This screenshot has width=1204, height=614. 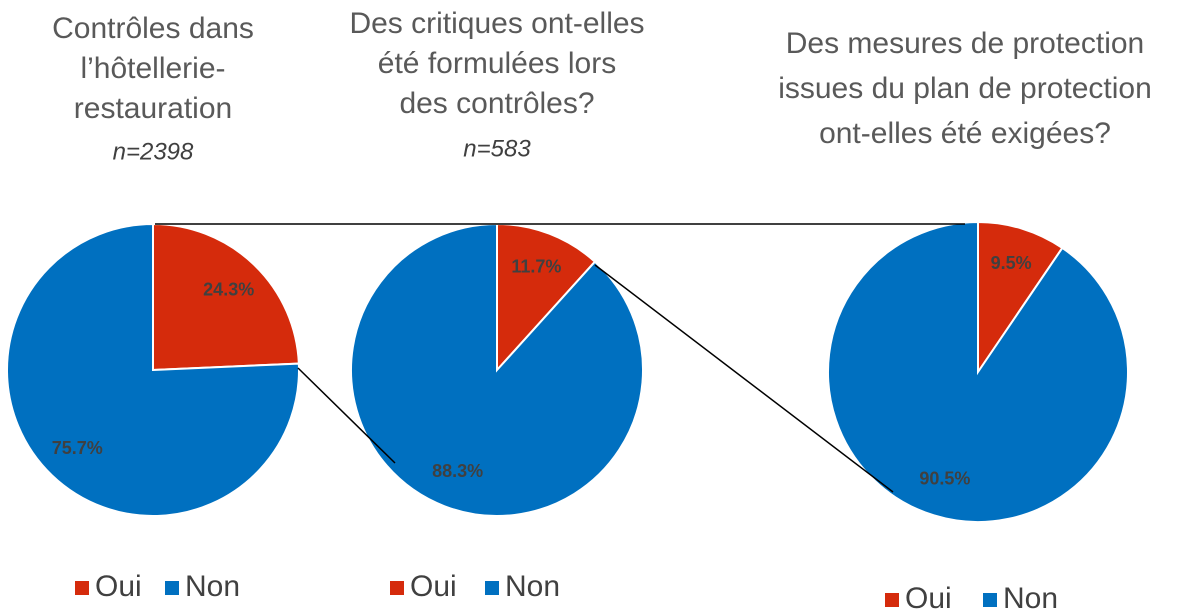 I want to click on chart-title: Contrôles dans, so click(x=153, y=28).